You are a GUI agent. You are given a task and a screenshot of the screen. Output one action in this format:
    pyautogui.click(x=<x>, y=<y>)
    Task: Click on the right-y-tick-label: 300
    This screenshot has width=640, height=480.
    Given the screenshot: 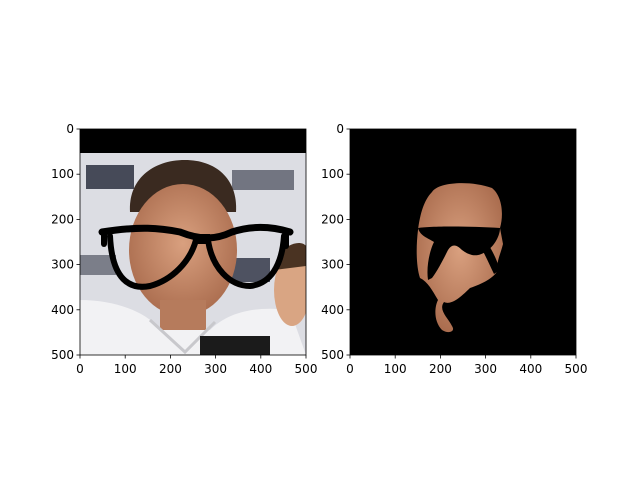 What is the action you would take?
    pyautogui.click(x=332, y=265)
    